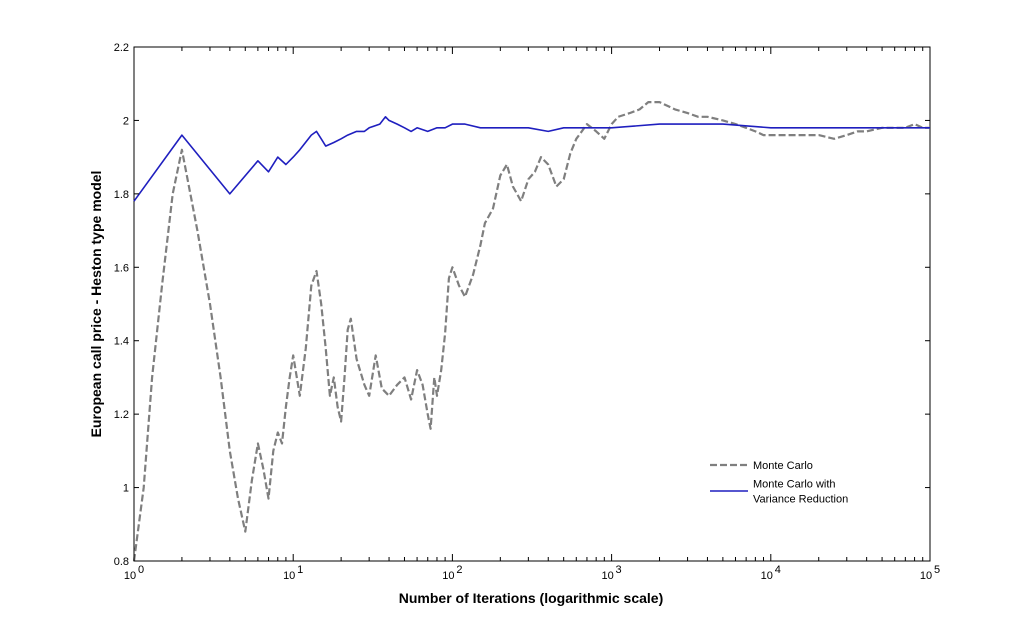 This screenshot has height=631, width=1028. Describe the element at coordinates (619, 570) in the screenshot. I see `x-tick-exponent: 3` at that location.